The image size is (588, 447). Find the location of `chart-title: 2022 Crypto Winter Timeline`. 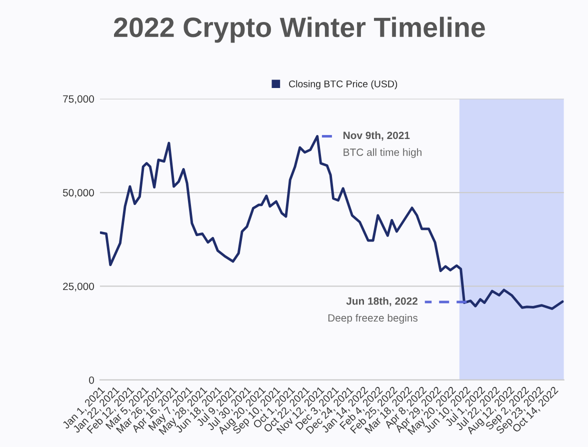

chart-title: 2022 Crypto Winter Timeline is located at coordinates (299, 29).